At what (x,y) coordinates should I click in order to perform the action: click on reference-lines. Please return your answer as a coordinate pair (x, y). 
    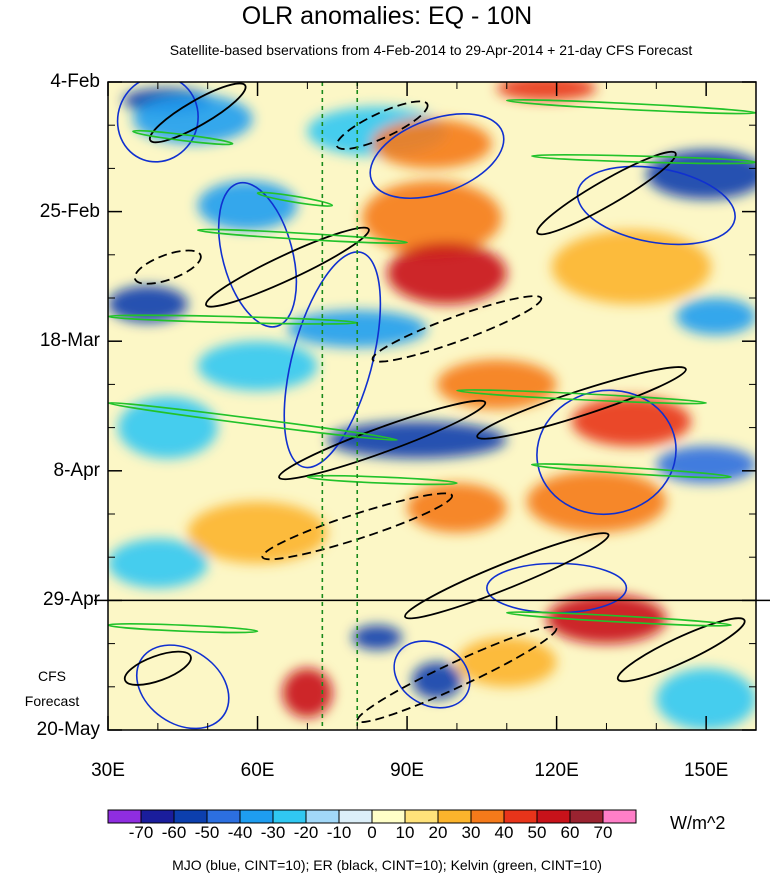
    Looking at the image, I should click on (340, 406).